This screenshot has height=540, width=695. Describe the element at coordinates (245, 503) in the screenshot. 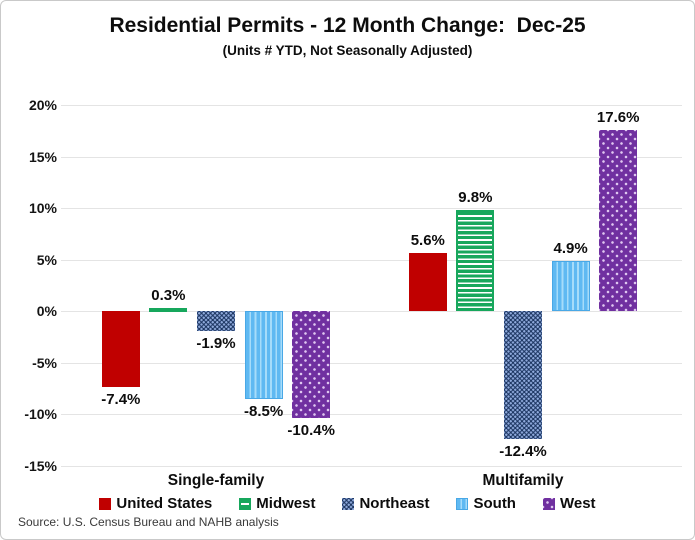

I see `legend-swatch-midwest-icon` at that location.